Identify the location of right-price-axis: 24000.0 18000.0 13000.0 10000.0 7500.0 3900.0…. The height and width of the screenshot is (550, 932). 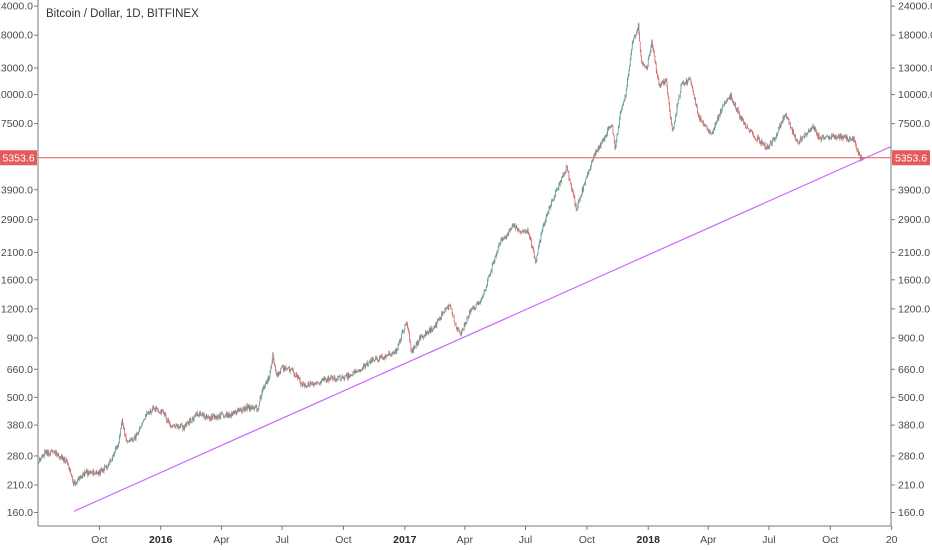
(911, 260).